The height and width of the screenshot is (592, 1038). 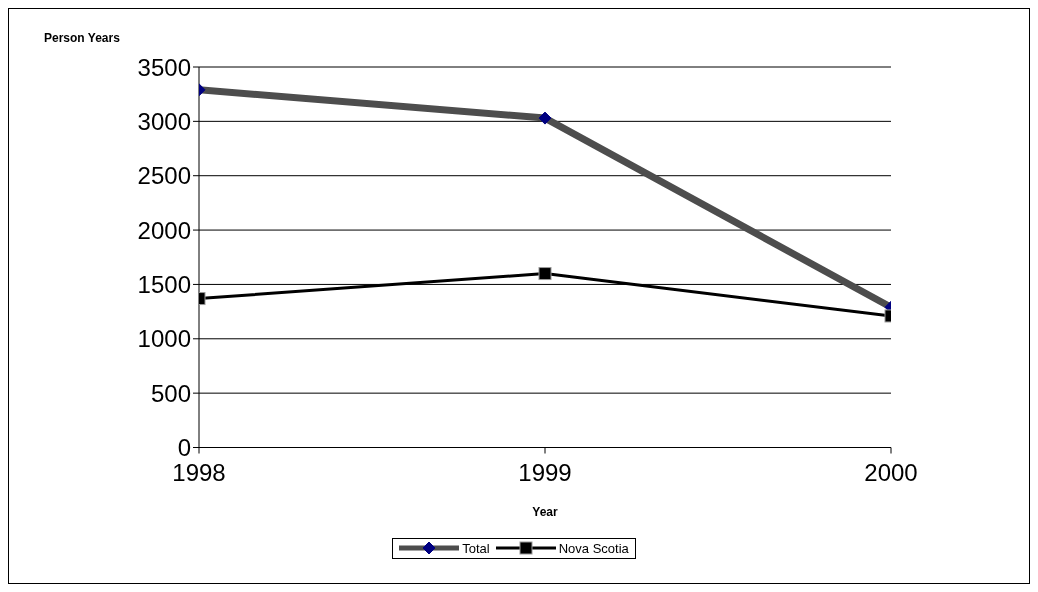 What do you see at coordinates (164, 176) in the screenshot?
I see `y-tick-label: 2500` at bounding box center [164, 176].